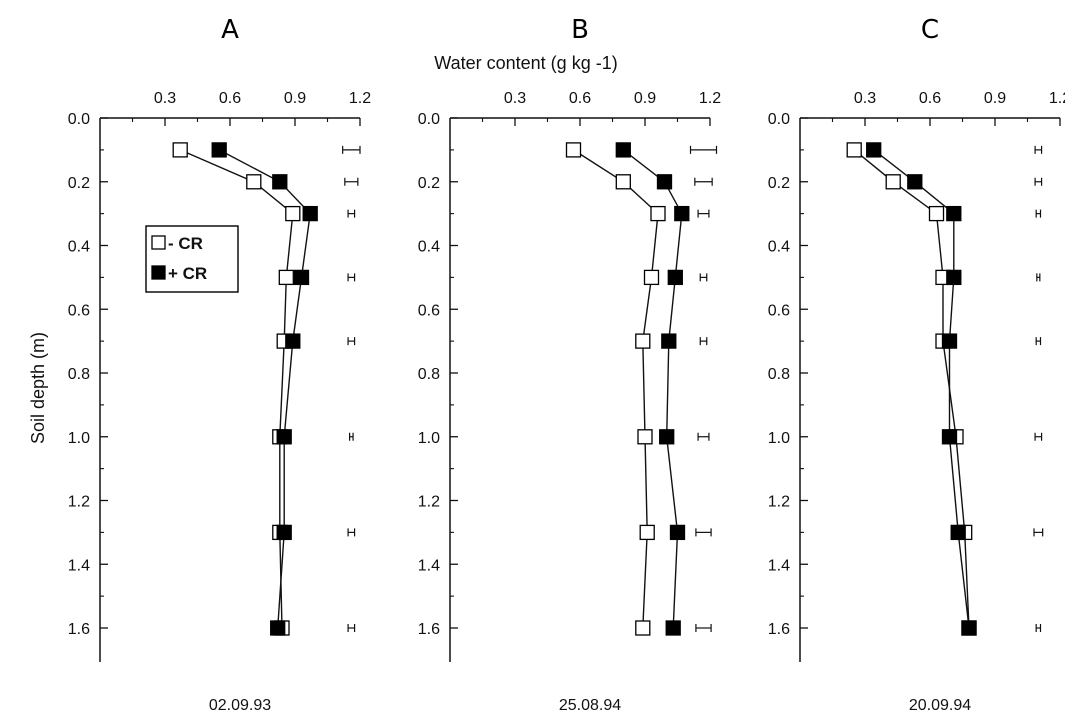  Describe the element at coordinates (38, 388) in the screenshot. I see `y-axis-title: Soil depth (m)` at that location.